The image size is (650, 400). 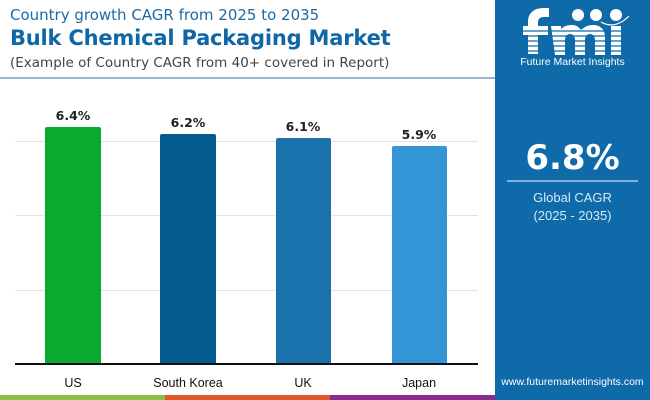 What do you see at coordinates (412, 397) in the screenshot?
I see `footer-stripe-purple` at bounding box center [412, 397].